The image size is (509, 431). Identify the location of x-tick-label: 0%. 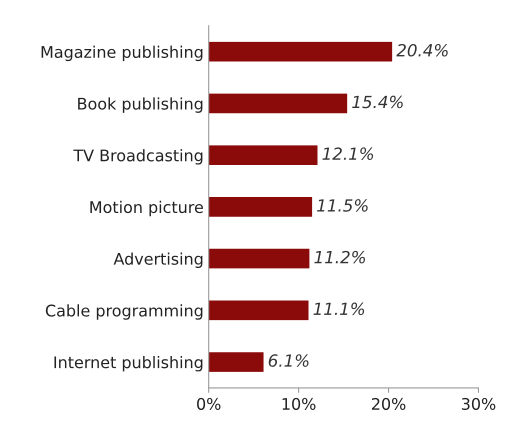
(208, 404).